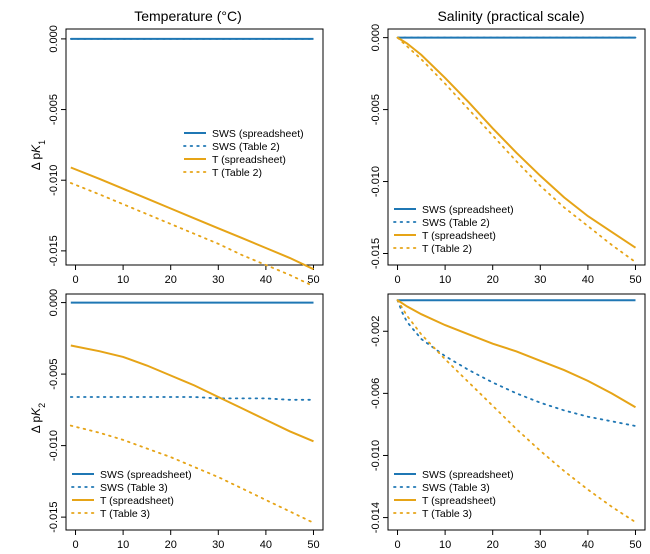 The width and height of the screenshot is (650, 554). What do you see at coordinates (376, 331) in the screenshot?
I see `y-tick-label: -0.002` at bounding box center [376, 331].